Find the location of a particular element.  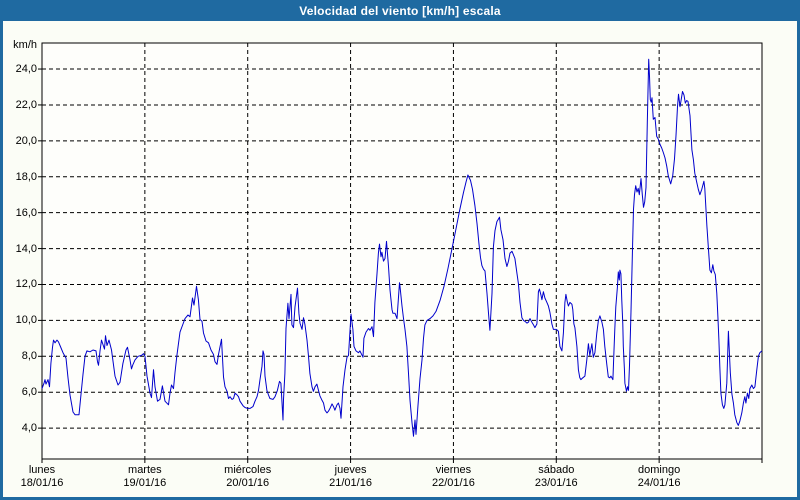

day-date: 23/01/16 is located at coordinates (556, 483).